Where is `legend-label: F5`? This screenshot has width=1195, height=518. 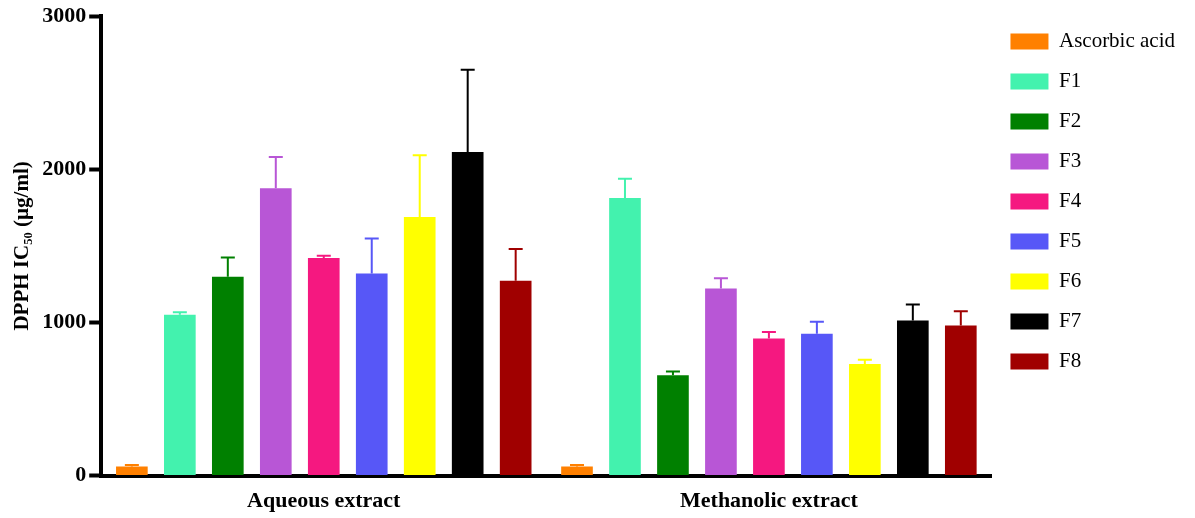
legend-label: F5 is located at coordinates (1070, 240).